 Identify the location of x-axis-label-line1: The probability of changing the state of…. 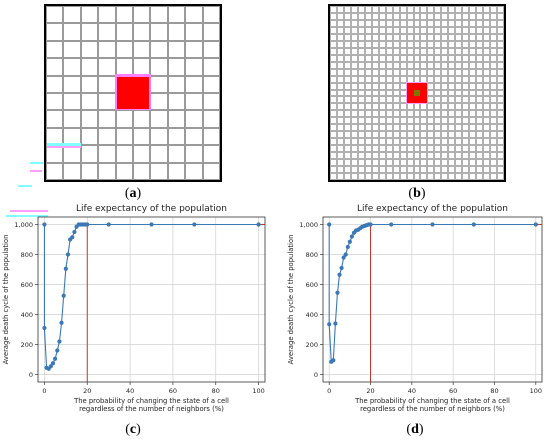
(151, 401).